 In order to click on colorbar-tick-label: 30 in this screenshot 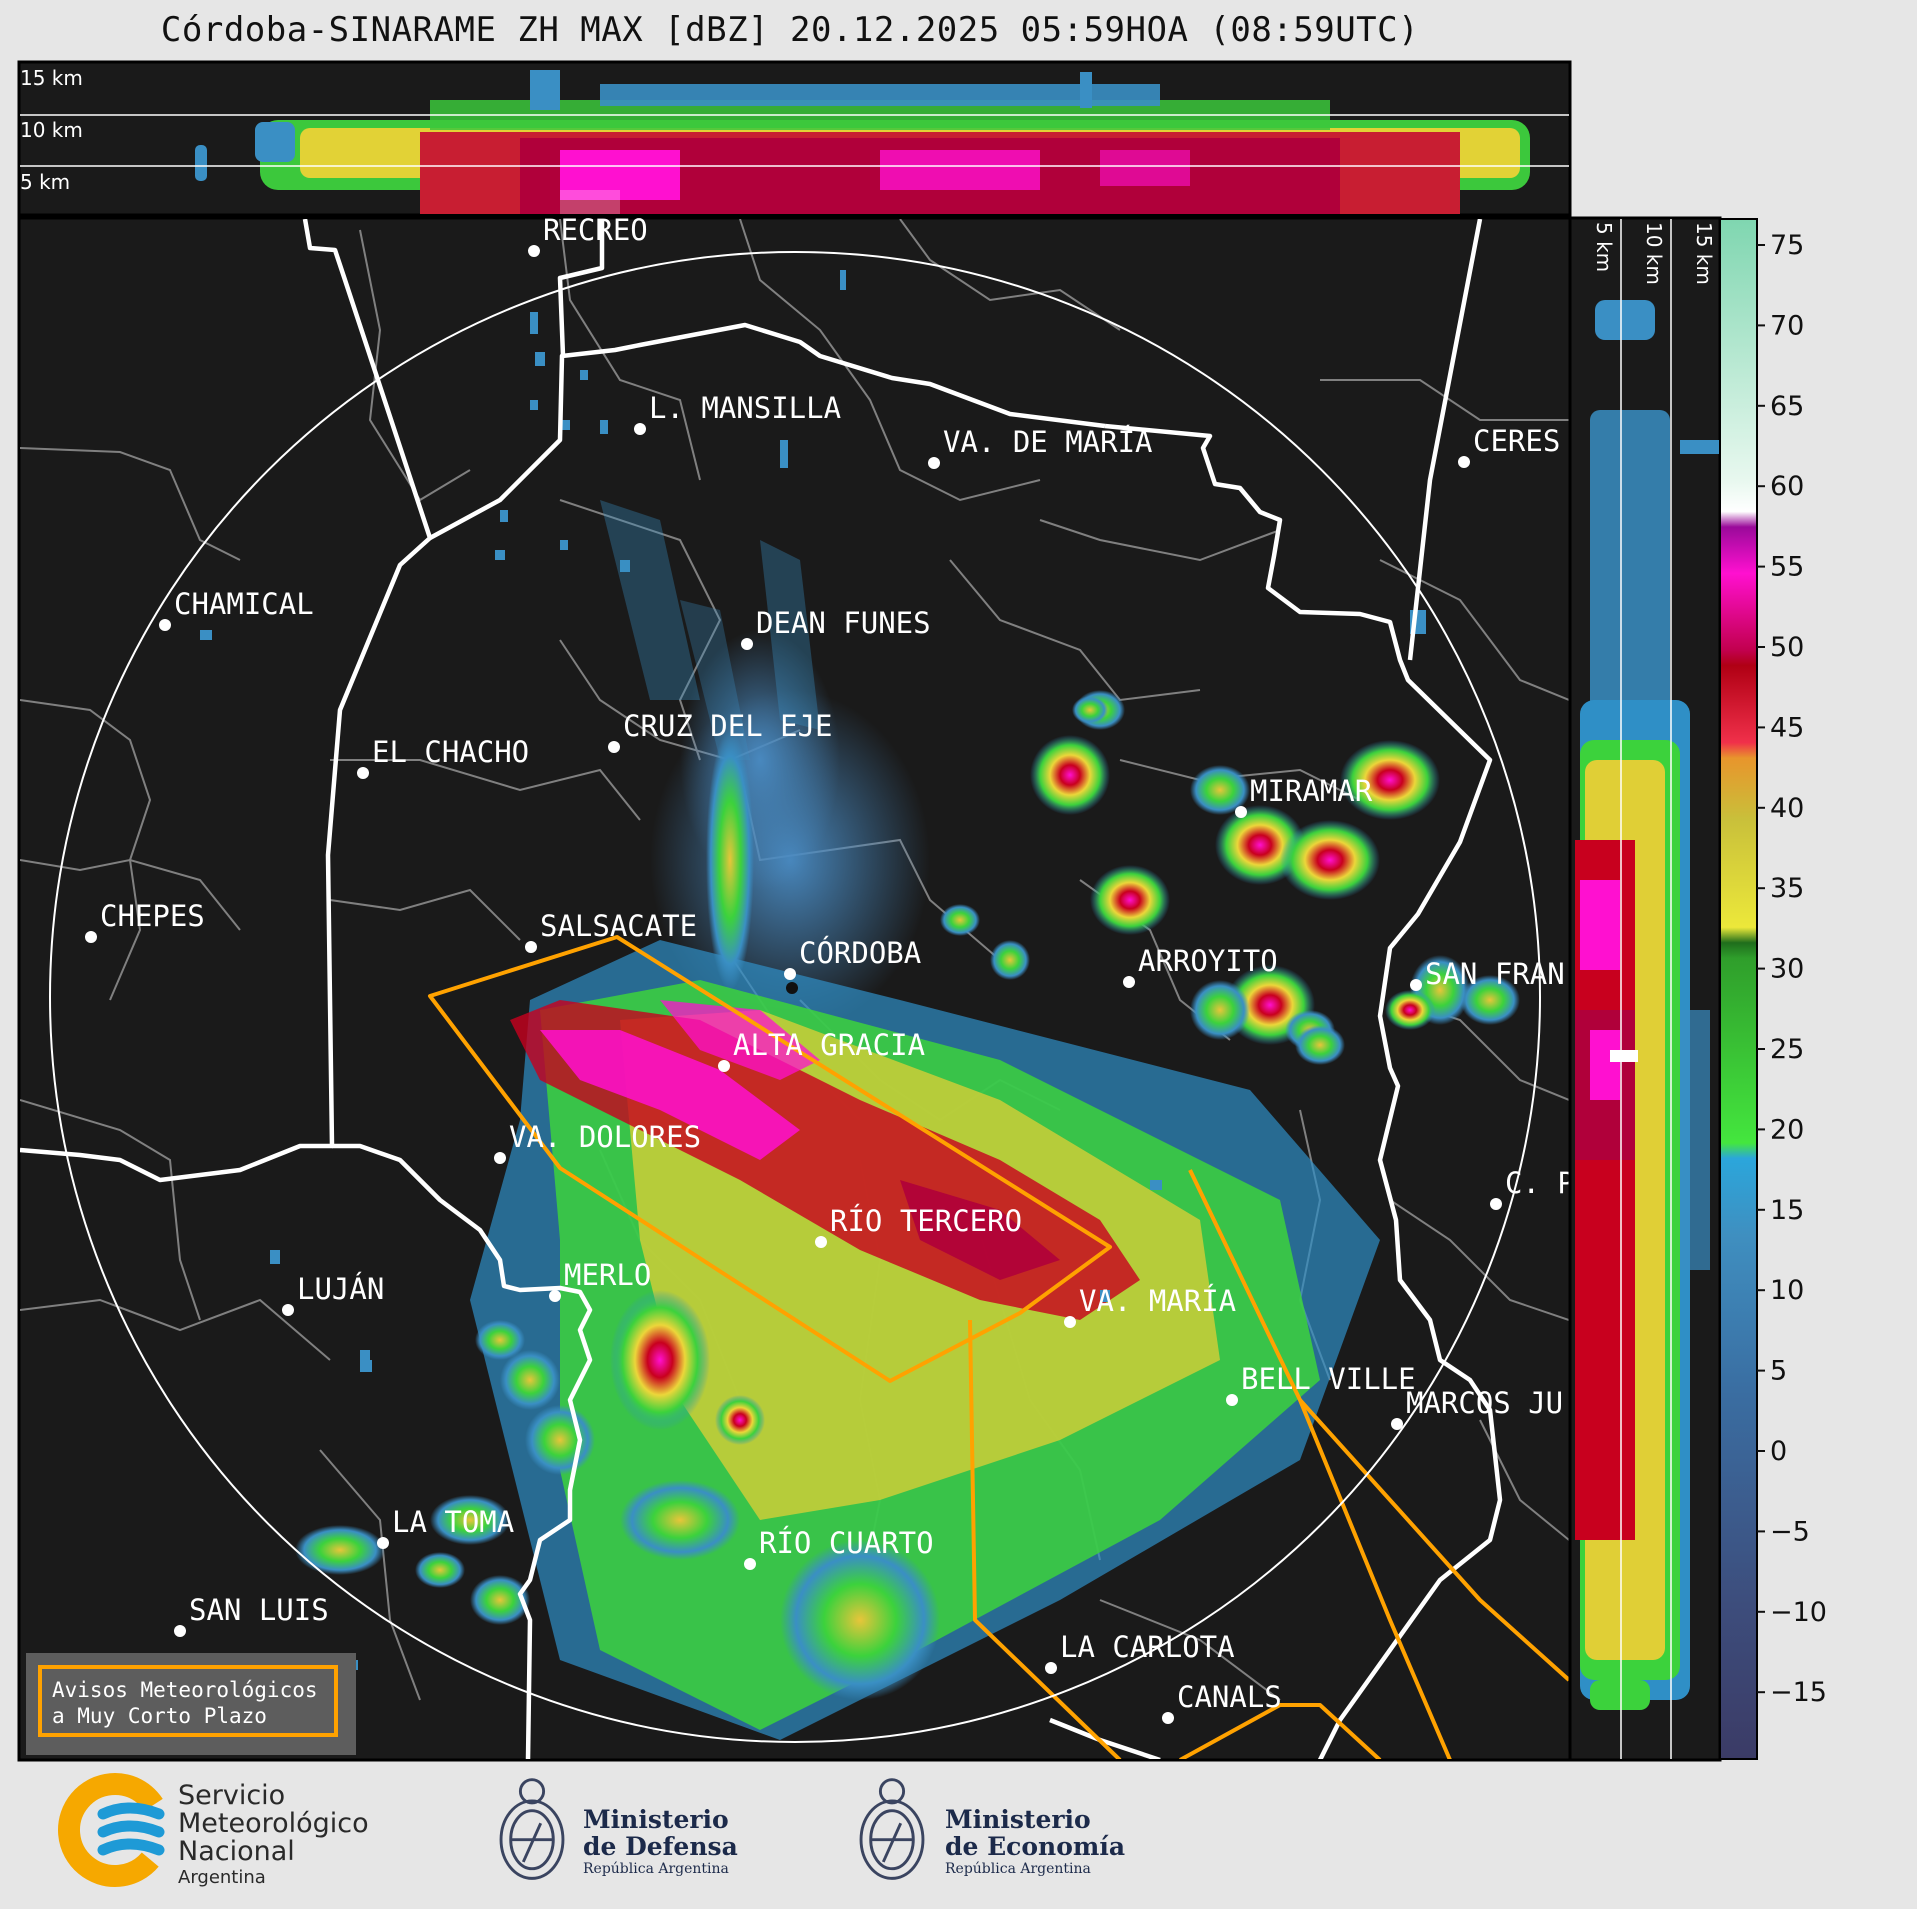, I will do `click(1787, 969)`.